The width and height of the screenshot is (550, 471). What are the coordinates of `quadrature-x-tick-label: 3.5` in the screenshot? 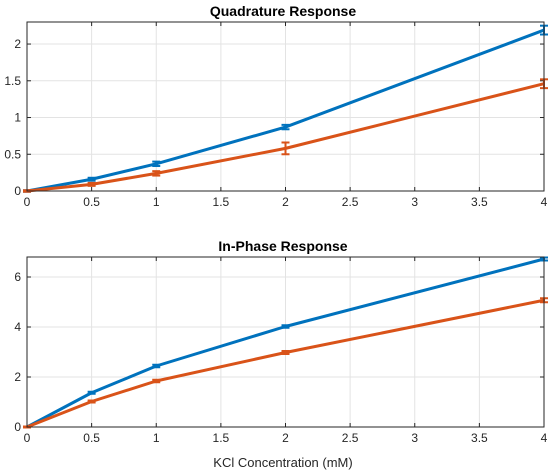 It's located at (479, 202).